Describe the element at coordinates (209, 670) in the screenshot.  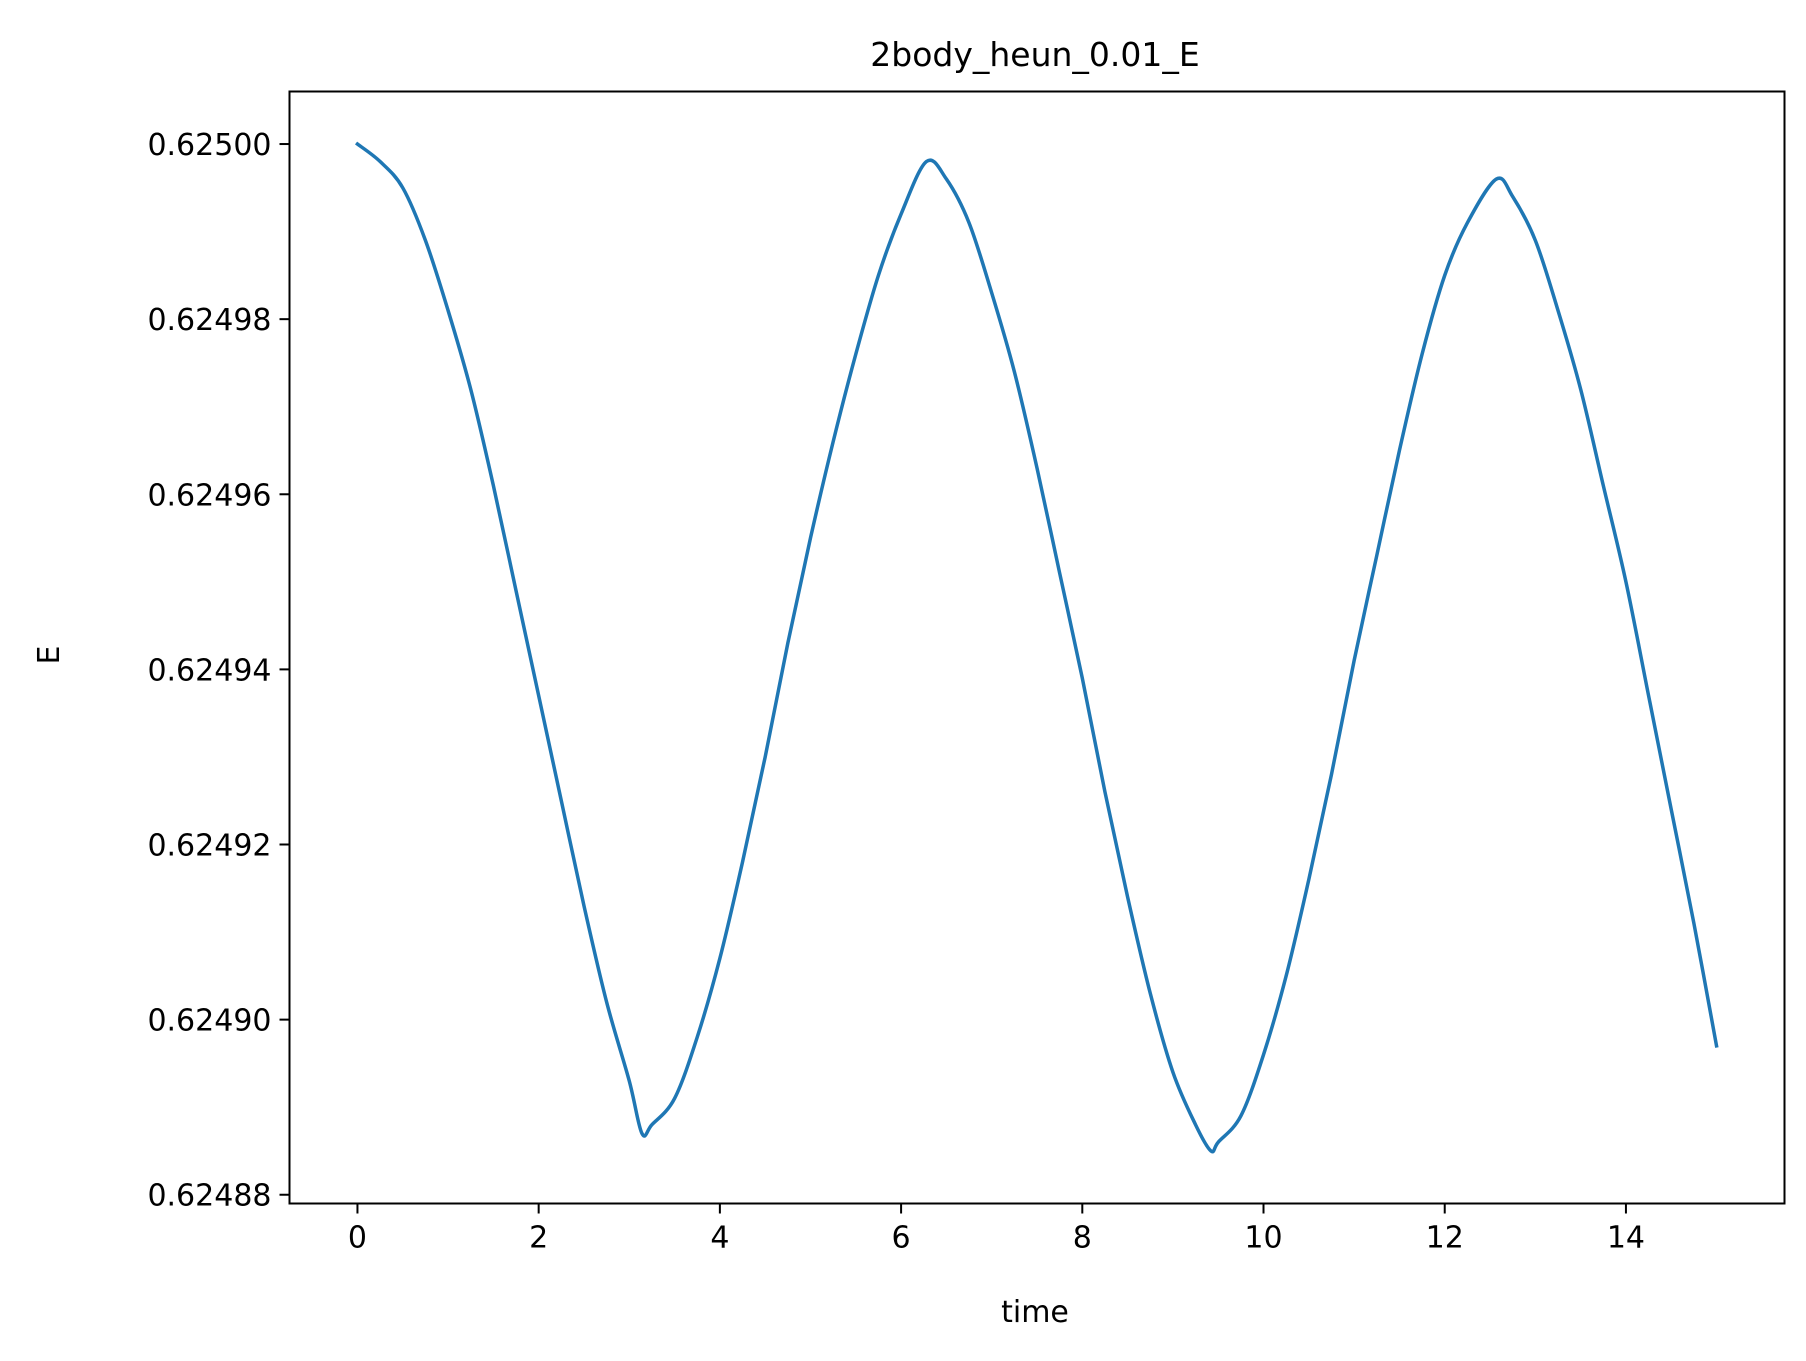
I see `y-tick-label: 0.62494` at that location.